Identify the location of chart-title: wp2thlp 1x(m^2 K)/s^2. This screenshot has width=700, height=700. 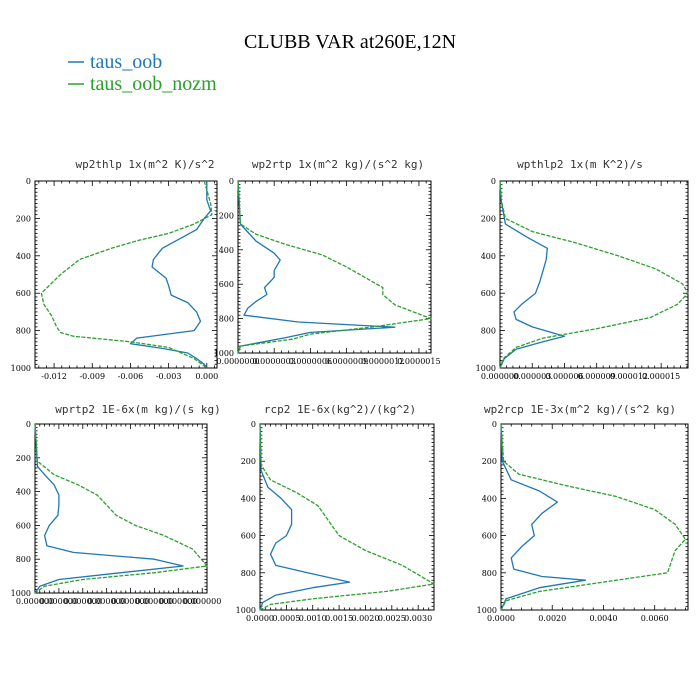
(144, 164).